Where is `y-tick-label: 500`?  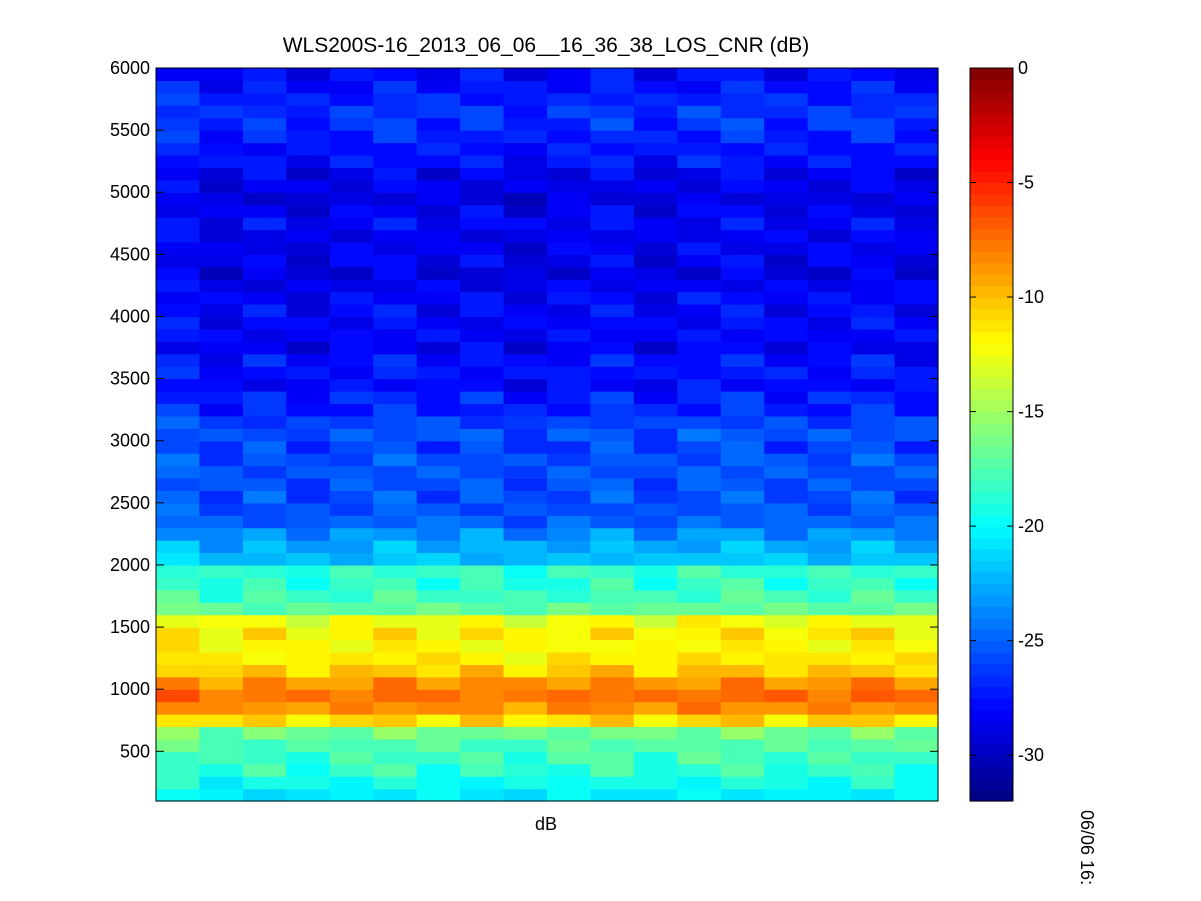
y-tick-label: 500 is located at coordinates (135, 751).